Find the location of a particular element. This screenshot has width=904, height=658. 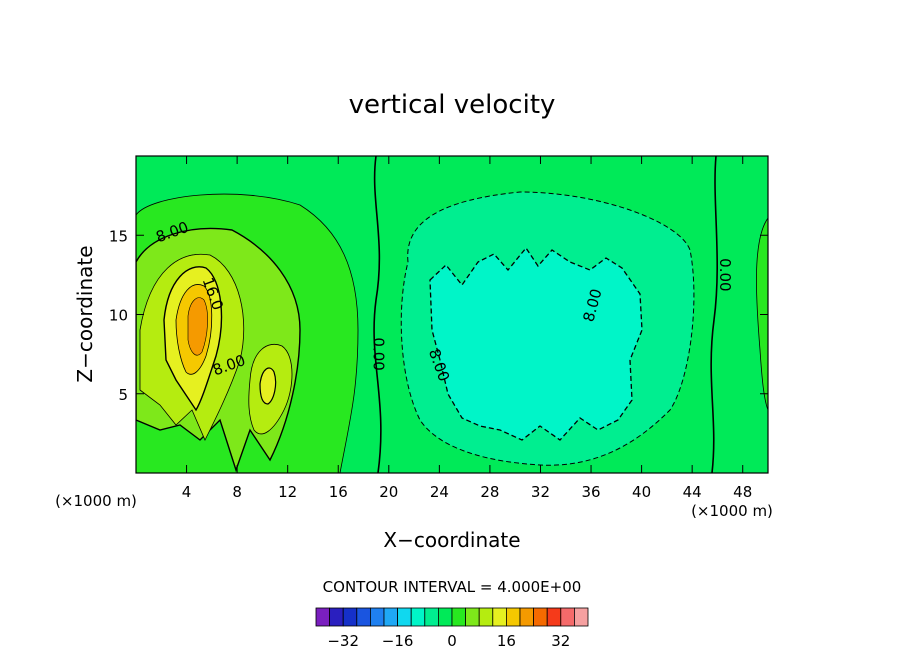

y-tick-label: 5 is located at coordinates (123, 395).